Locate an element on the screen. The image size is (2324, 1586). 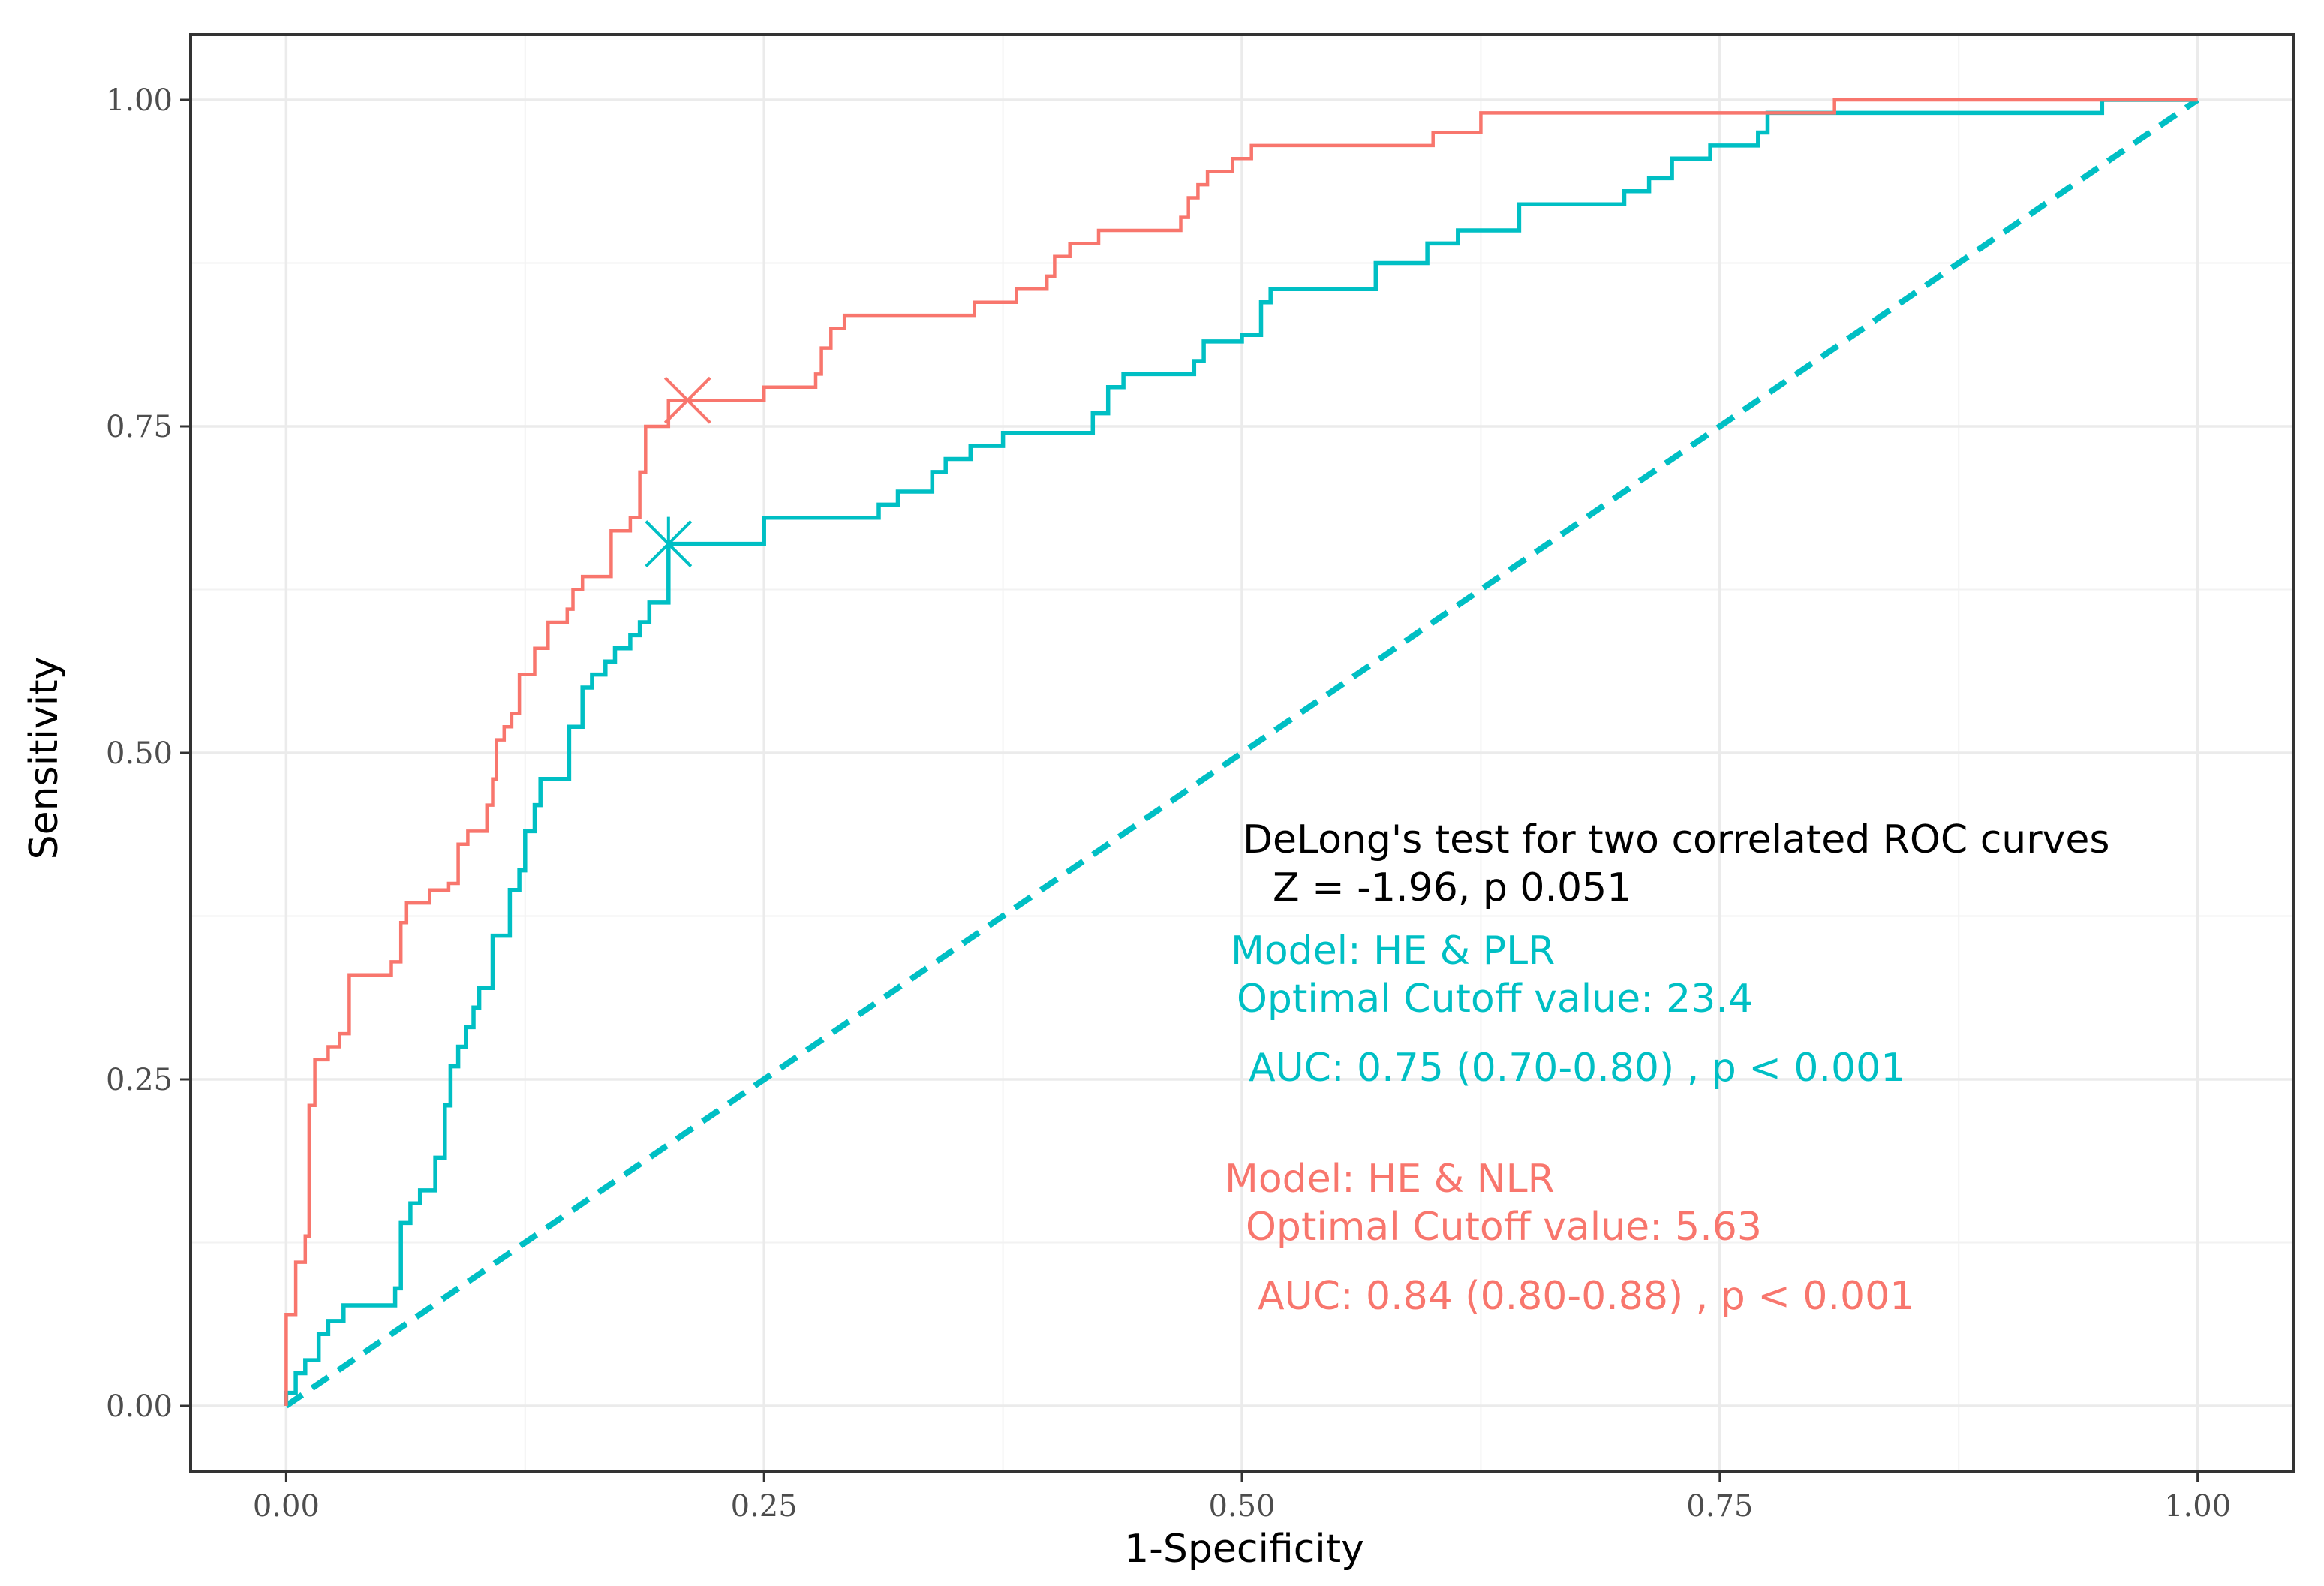
x-axis-title: 1-Specificity is located at coordinates (1244, 1549).